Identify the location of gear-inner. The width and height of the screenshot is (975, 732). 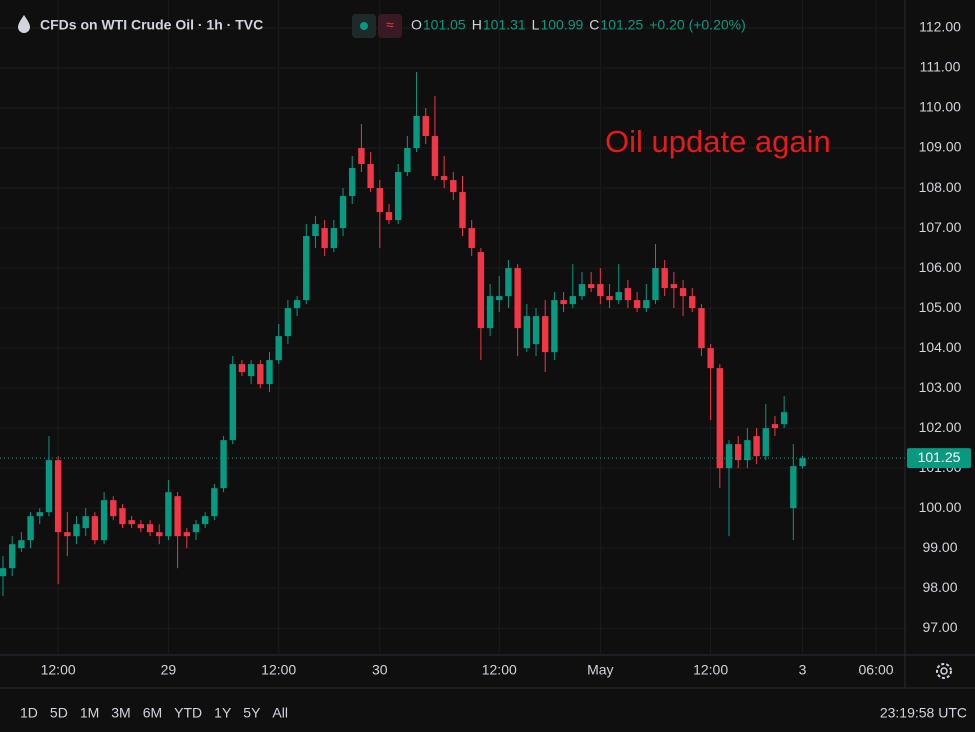
(944, 671).